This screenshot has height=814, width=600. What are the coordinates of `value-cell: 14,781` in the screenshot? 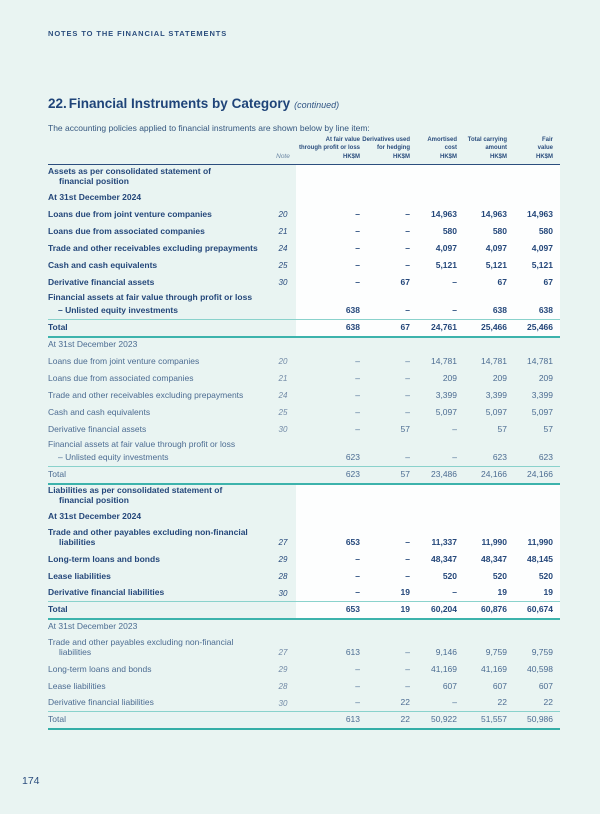 It's located at (540, 360).